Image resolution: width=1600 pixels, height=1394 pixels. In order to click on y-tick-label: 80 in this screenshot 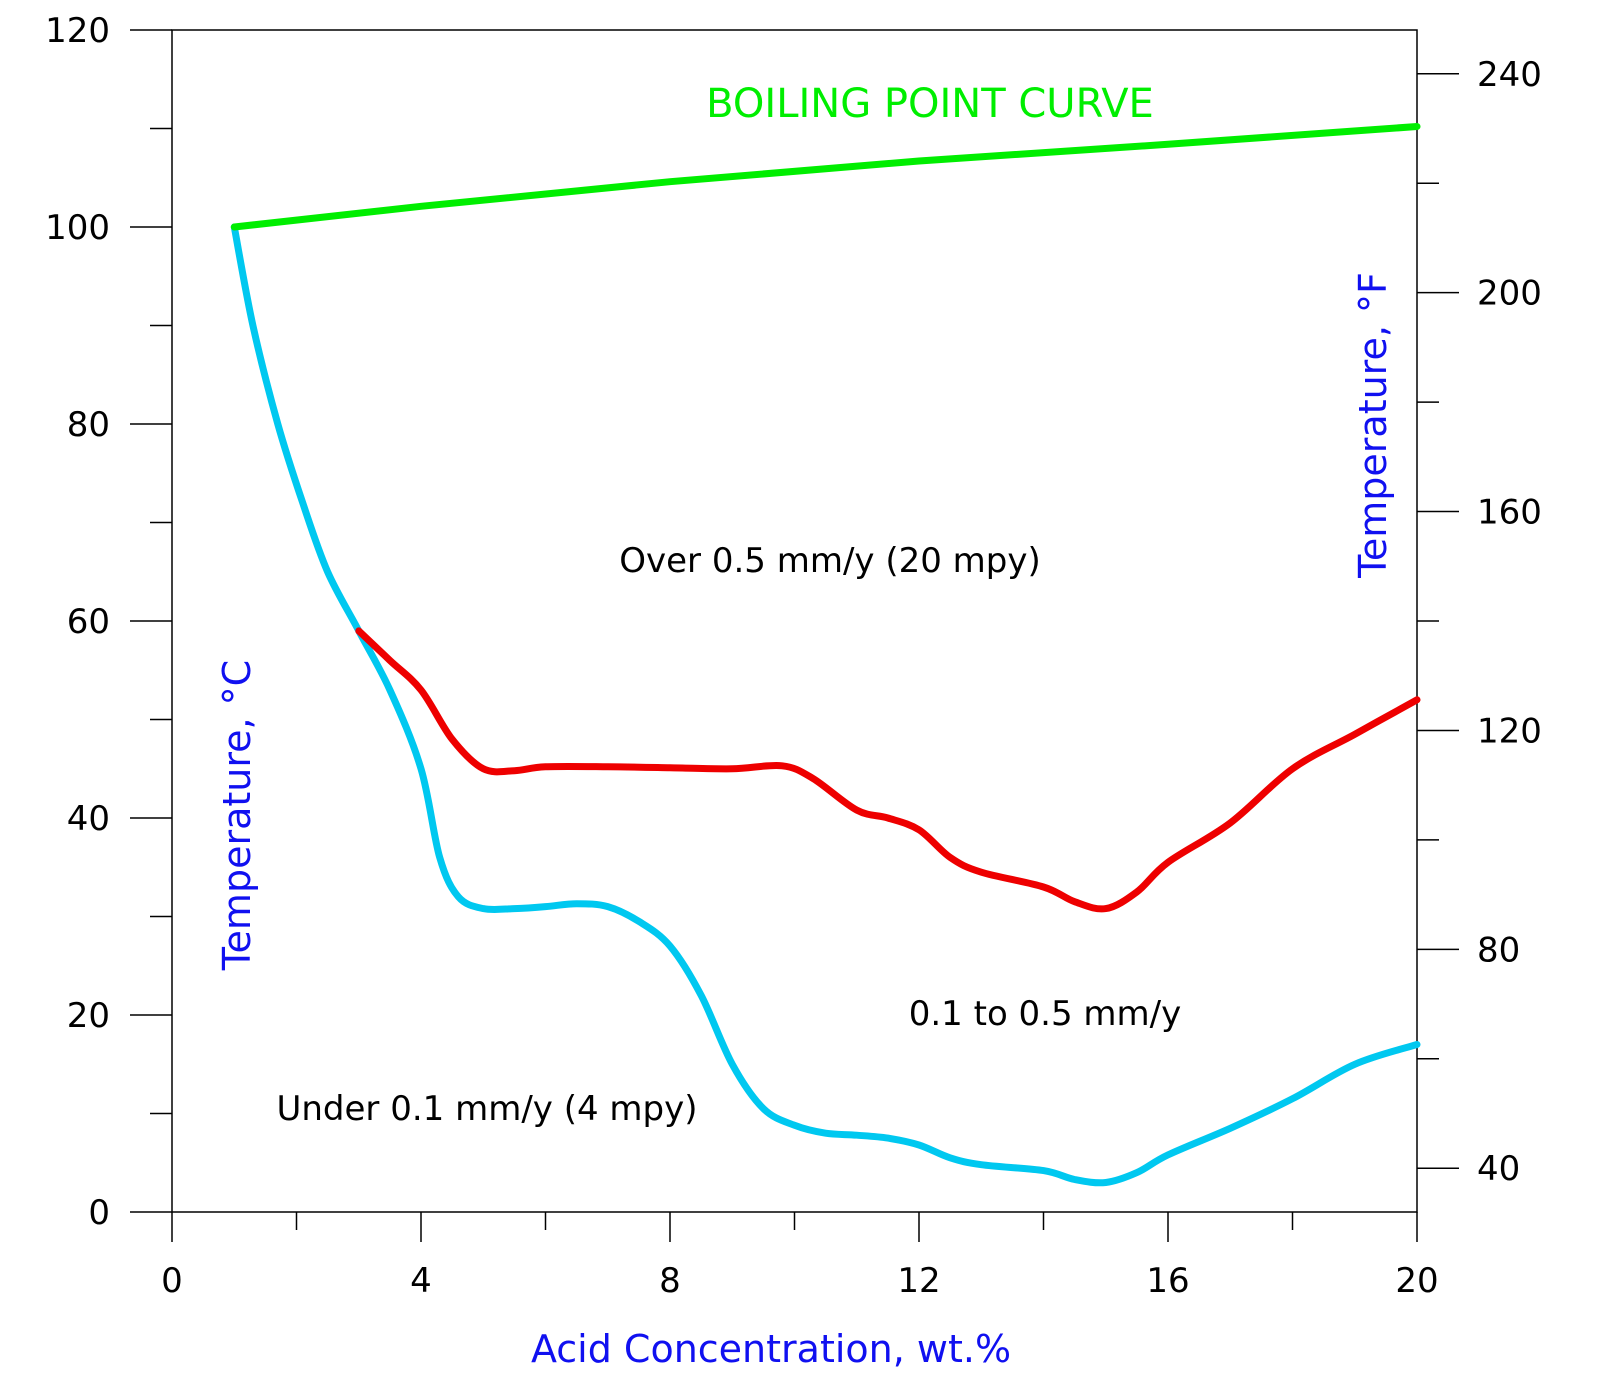, I will do `click(88, 425)`.